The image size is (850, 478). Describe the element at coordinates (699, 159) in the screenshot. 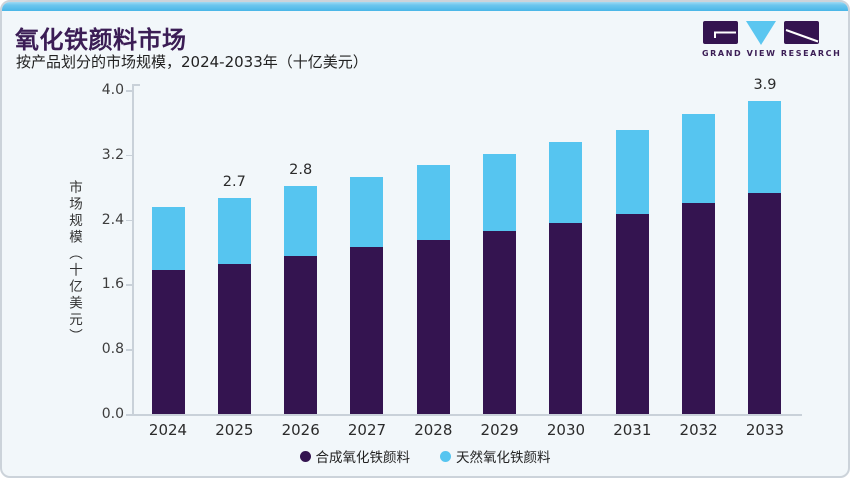

I see `bar-natural-2032` at that location.